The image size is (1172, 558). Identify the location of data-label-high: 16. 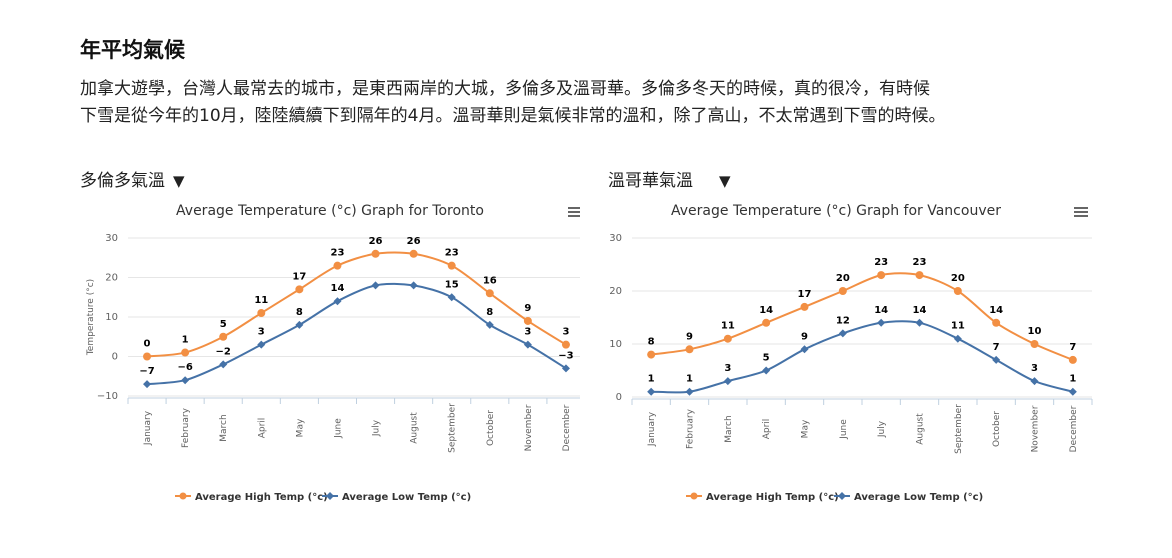
(490, 280).